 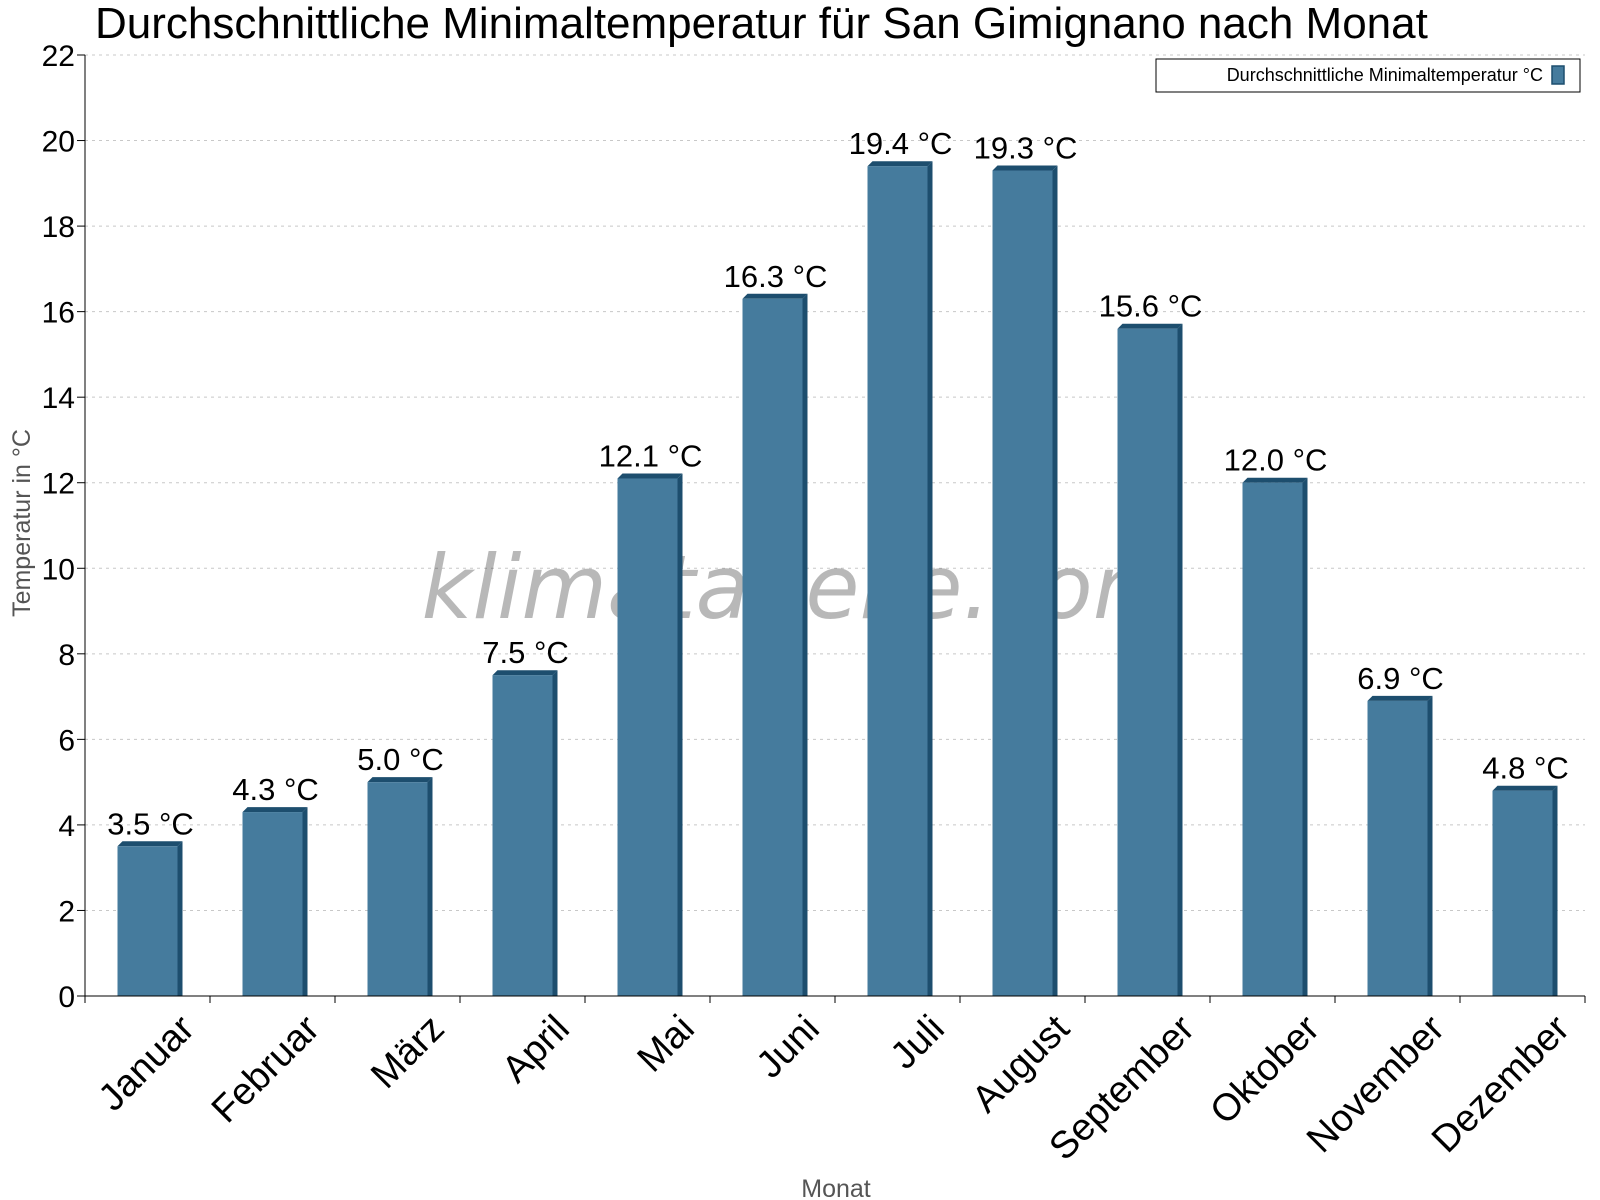 I want to click on value-label: 15.6 °C, so click(x=1151, y=306).